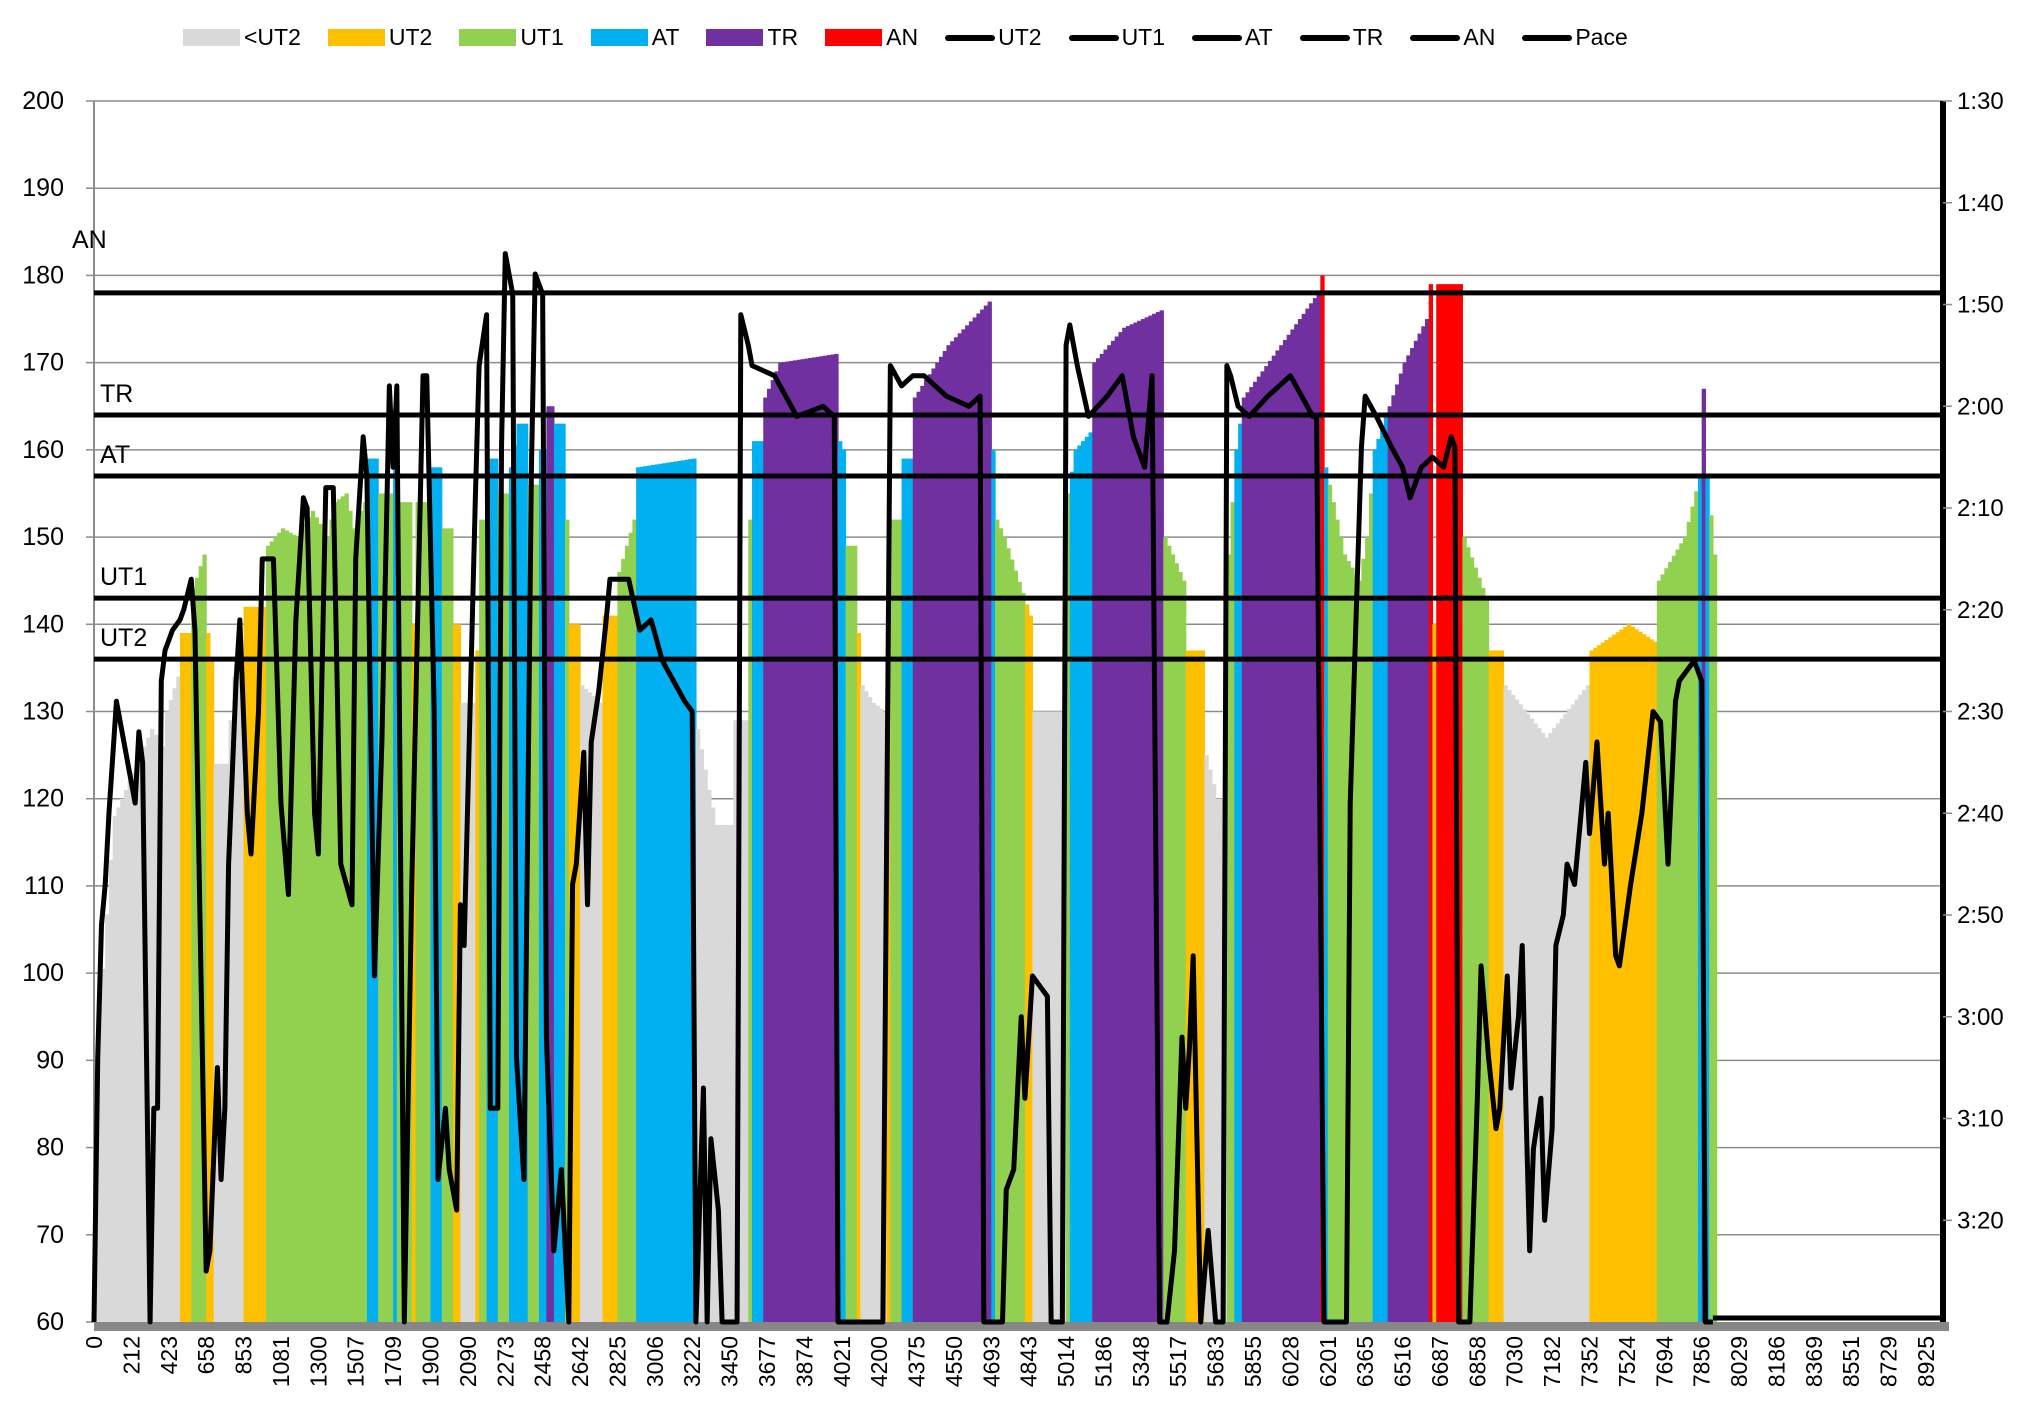  I want to click on x-tick-label: 3677, so click(767, 1361).